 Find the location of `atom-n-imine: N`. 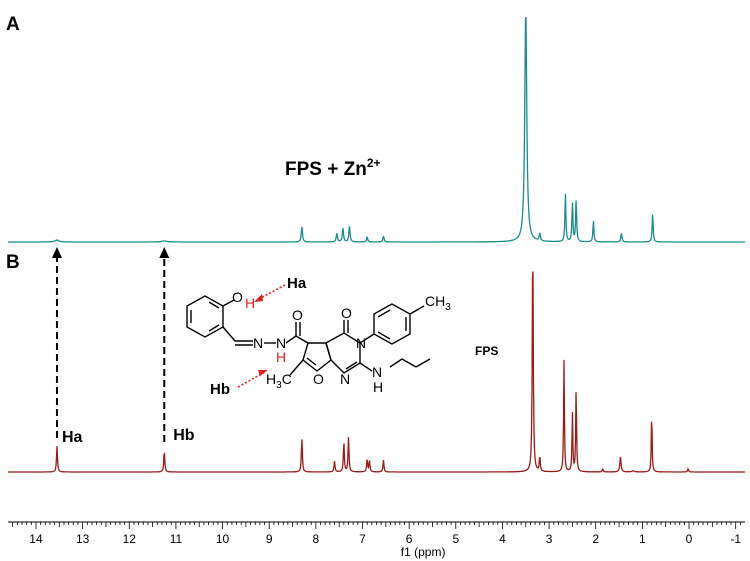

atom-n-imine: N is located at coordinates (258, 343).